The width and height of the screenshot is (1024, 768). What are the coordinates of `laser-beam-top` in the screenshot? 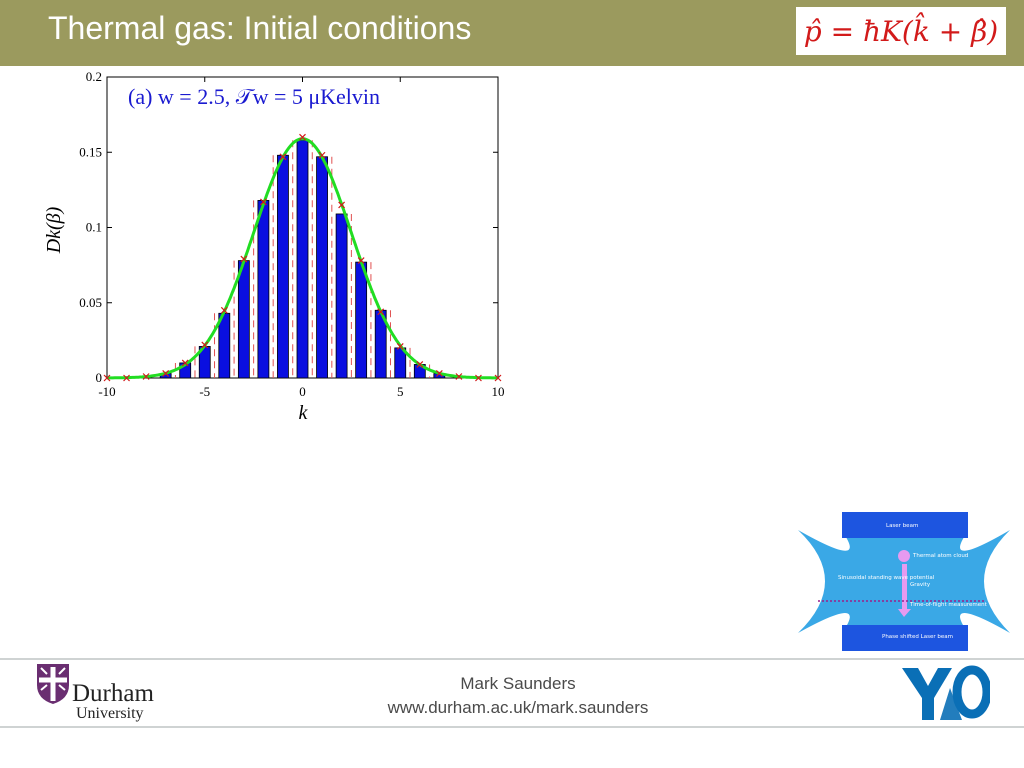 It's located at (905, 525).